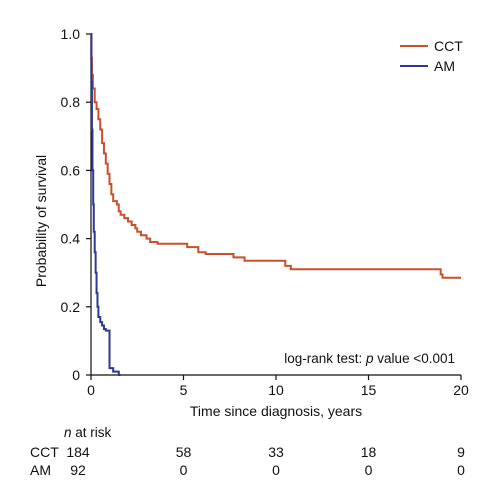 The image size is (499, 504). I want to click on x-tick-label: 5, so click(184, 390).